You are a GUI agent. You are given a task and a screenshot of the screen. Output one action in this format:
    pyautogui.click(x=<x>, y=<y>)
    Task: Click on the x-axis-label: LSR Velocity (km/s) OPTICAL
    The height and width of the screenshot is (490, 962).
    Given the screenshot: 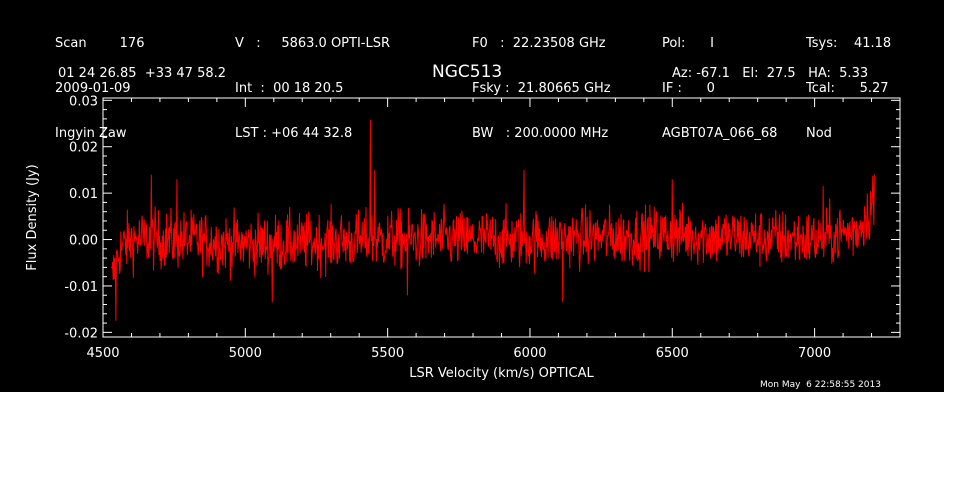 What is the action you would take?
    pyautogui.click(x=501, y=373)
    